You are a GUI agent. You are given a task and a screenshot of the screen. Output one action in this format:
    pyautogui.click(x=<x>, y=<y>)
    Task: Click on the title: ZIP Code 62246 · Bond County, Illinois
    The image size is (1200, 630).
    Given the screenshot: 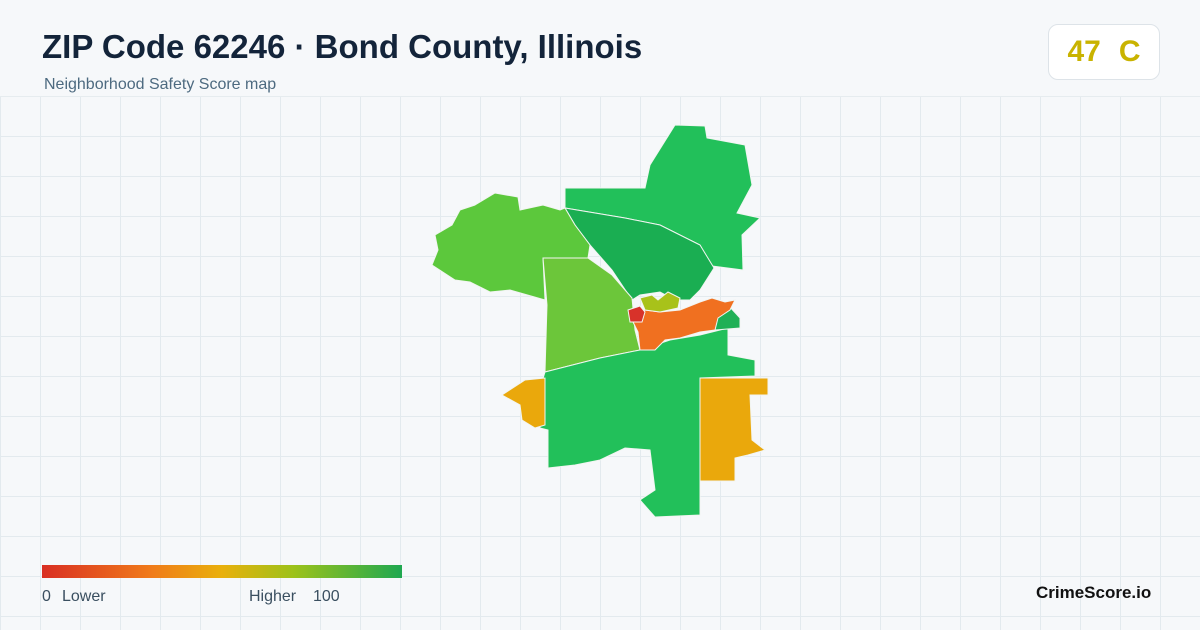 What is the action you would take?
    pyautogui.click(x=342, y=46)
    